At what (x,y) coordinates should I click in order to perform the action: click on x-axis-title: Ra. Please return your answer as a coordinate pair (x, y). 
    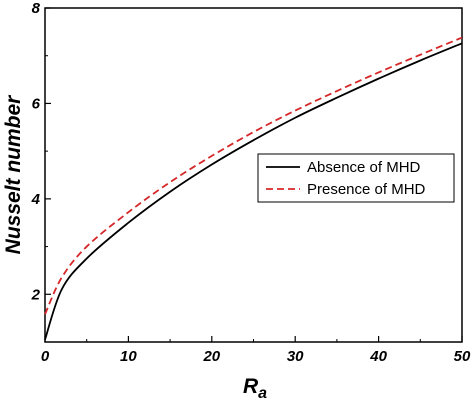
    Looking at the image, I should click on (255, 387).